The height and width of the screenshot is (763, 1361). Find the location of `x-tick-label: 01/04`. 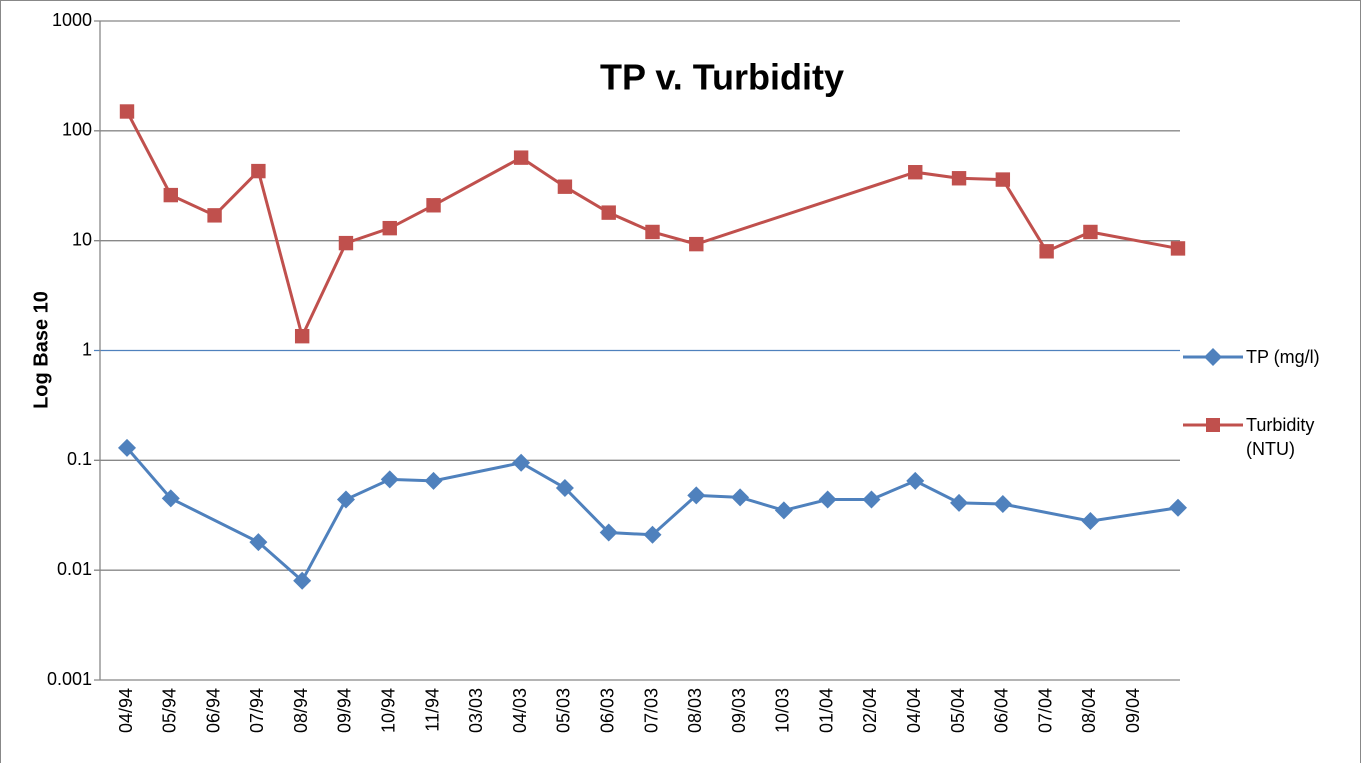

x-tick-label: 01/04 is located at coordinates (826, 710).